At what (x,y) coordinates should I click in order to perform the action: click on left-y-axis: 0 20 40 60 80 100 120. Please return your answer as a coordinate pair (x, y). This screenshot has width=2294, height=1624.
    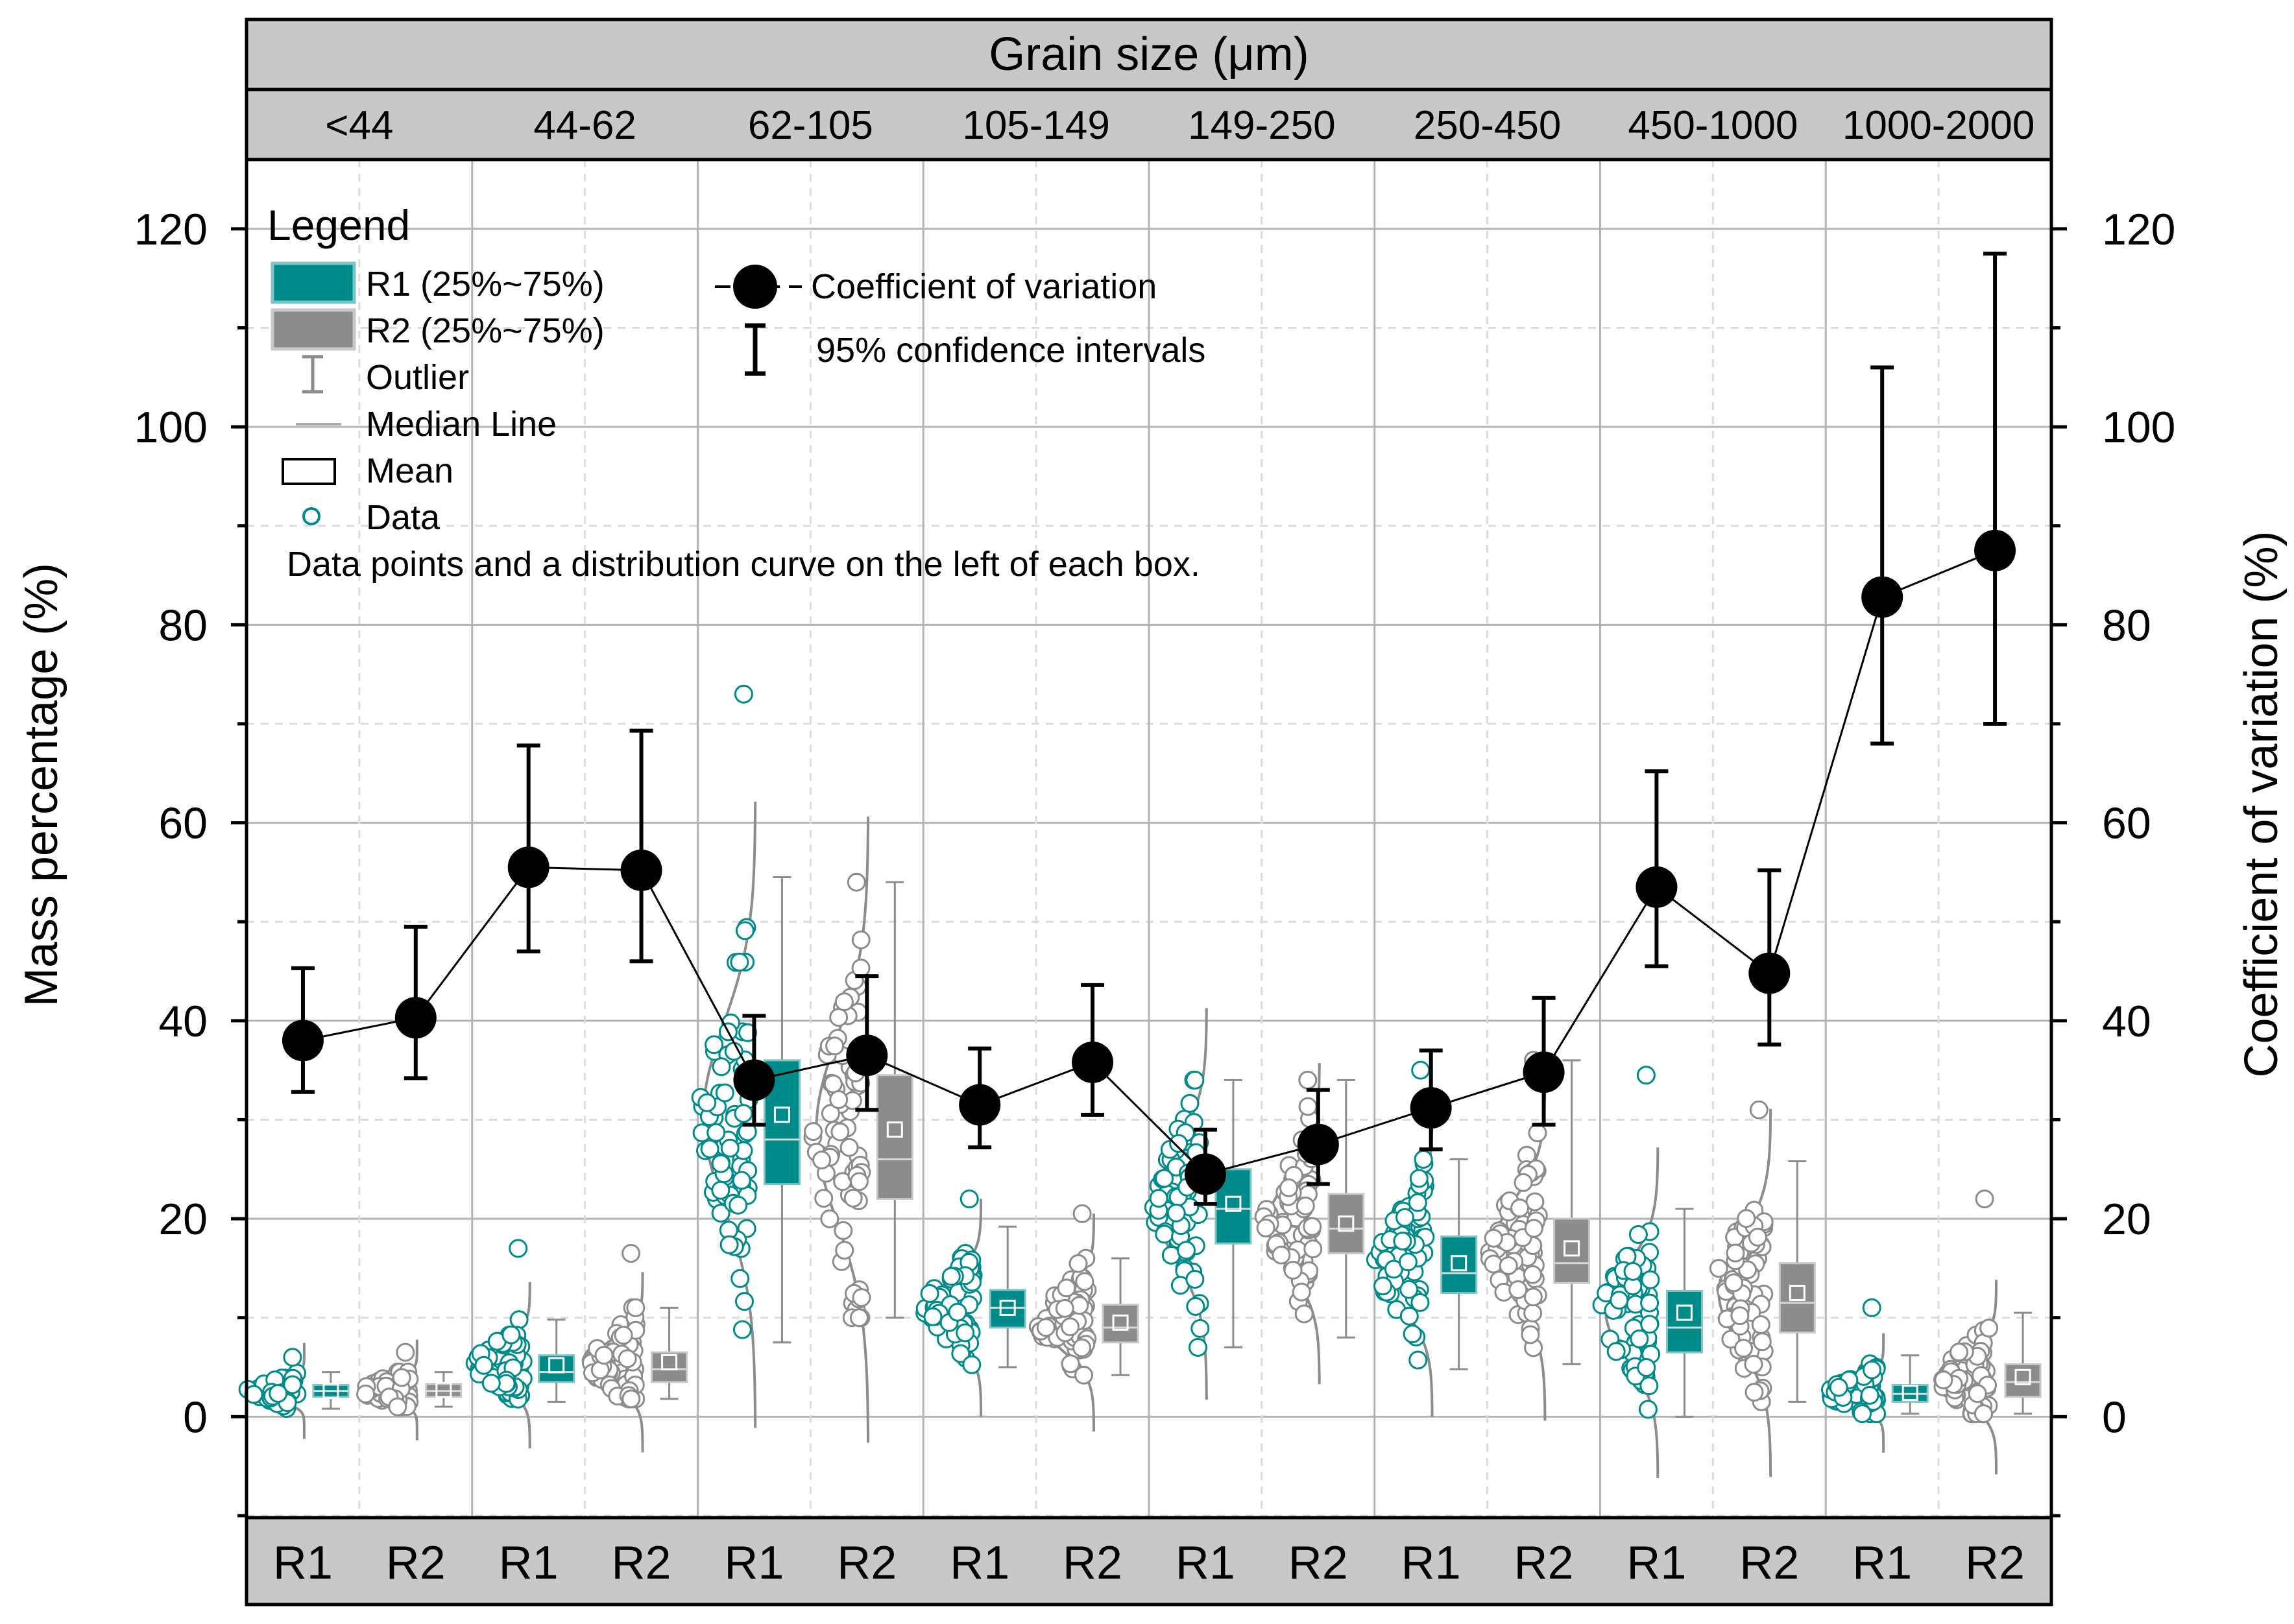
    Looking at the image, I should click on (191, 861).